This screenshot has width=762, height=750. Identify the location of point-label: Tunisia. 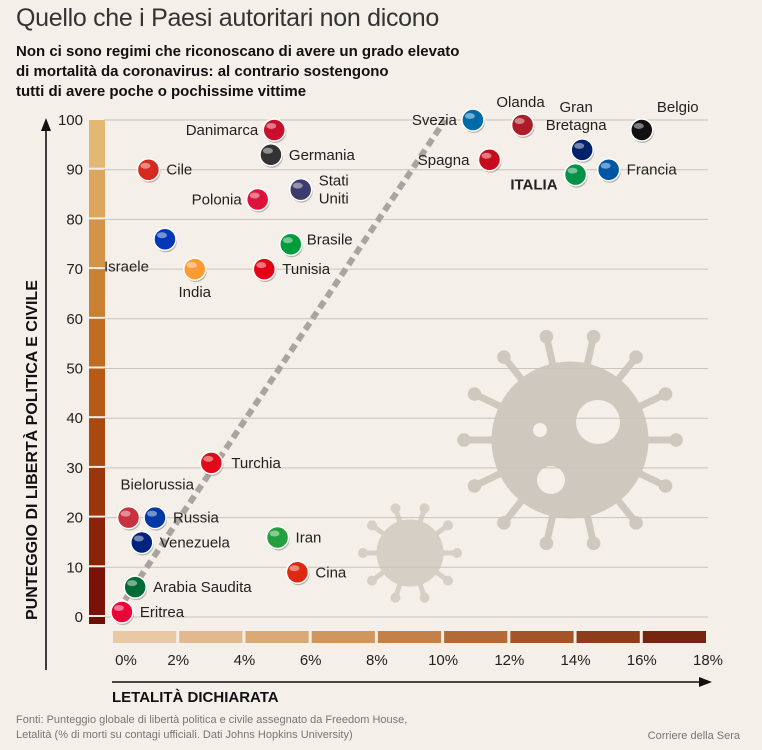
(306, 269).